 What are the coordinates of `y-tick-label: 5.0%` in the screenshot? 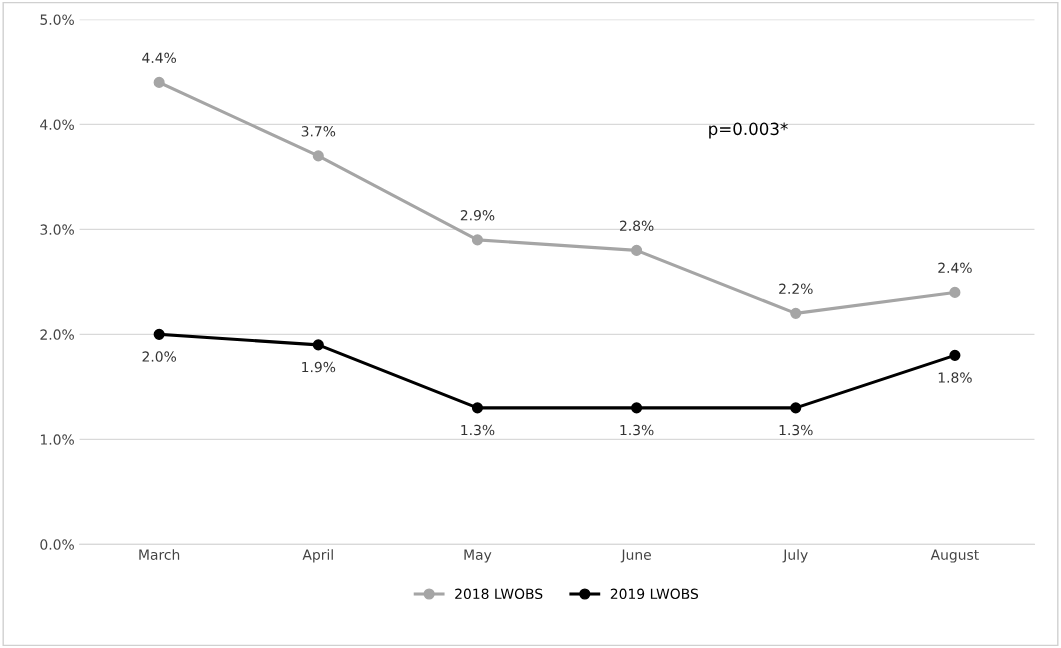 It's located at (57, 19).